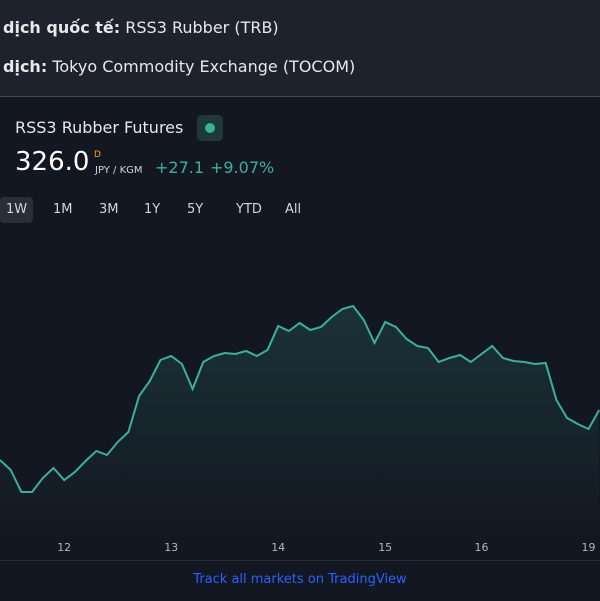  I want to click on x-tick-label: 14, so click(278, 547).